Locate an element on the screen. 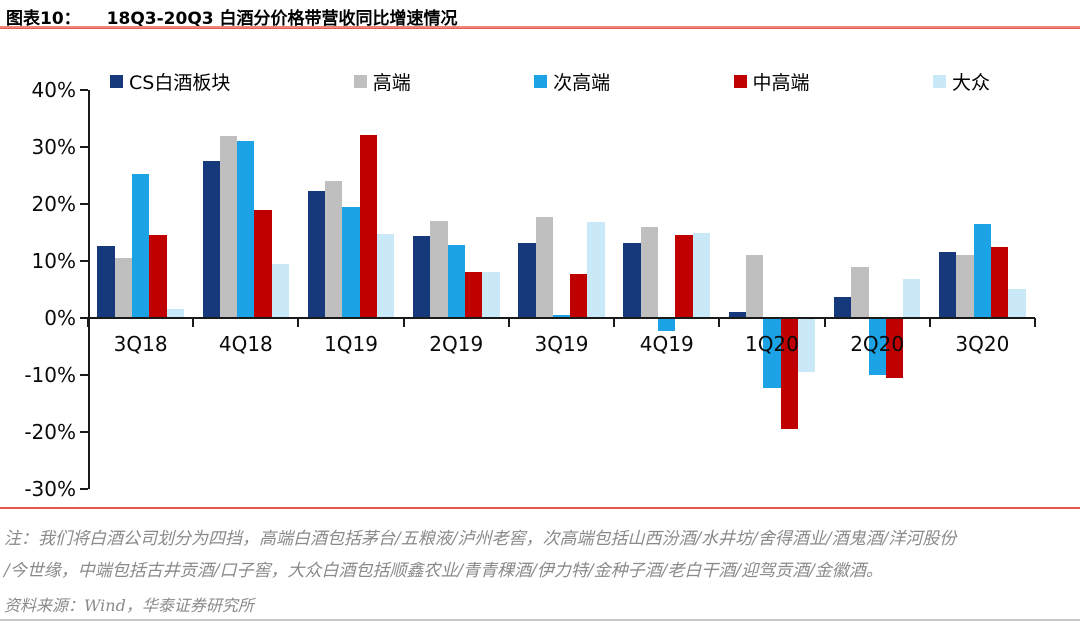 The image size is (1080, 622). figure-title: 18Q3-20Q3 白酒分价格带营收同比增速情况 is located at coordinates (282, 19).